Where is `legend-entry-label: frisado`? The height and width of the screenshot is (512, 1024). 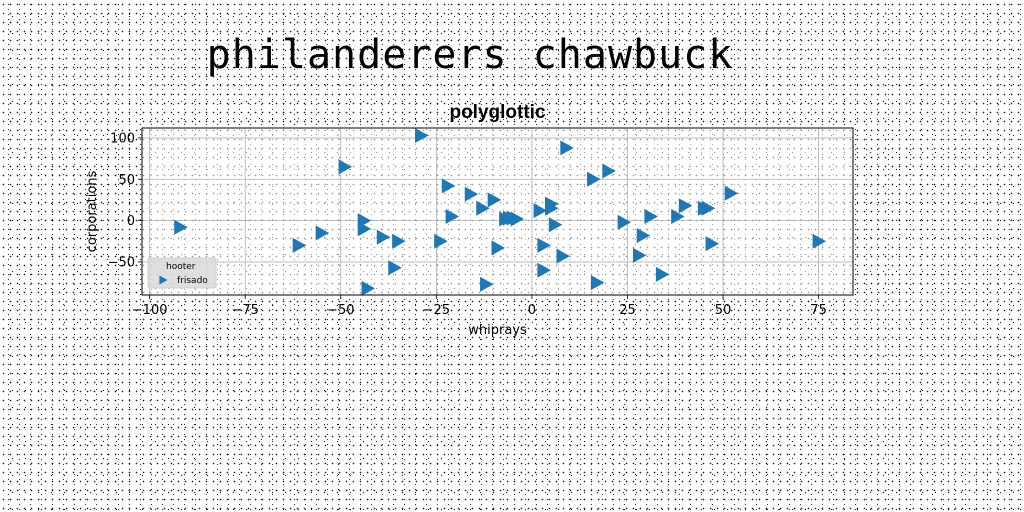
legend-entry-label: frisado is located at coordinates (192, 281).